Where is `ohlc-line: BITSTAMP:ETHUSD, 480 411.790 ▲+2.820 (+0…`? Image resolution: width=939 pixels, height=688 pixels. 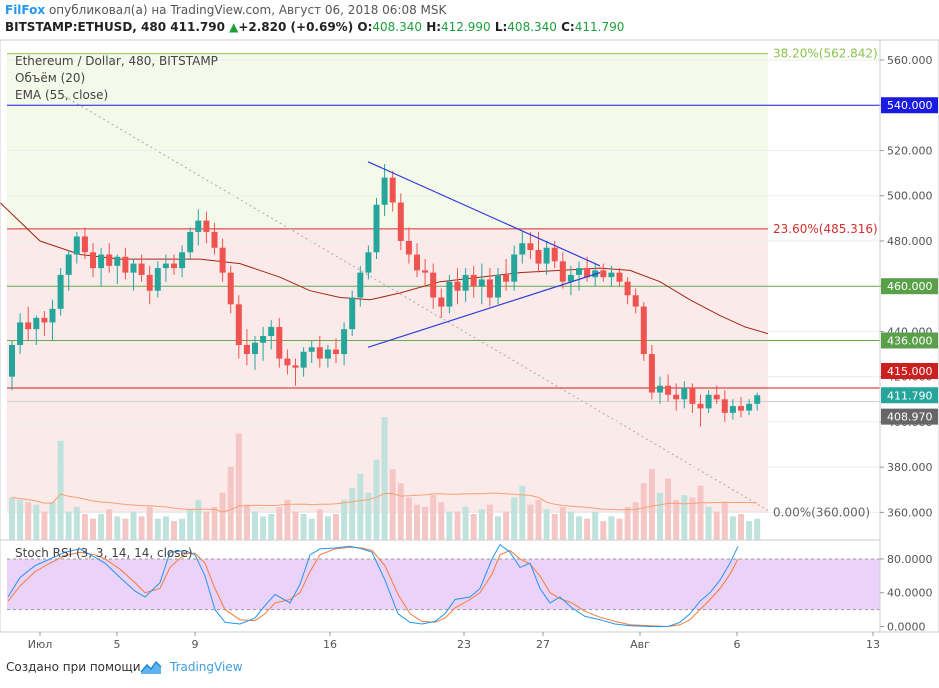
ohlc-line: BITSTAMP:ETHUSD, 480 411.790 ▲+2.820 (+0… is located at coordinates (314, 27).